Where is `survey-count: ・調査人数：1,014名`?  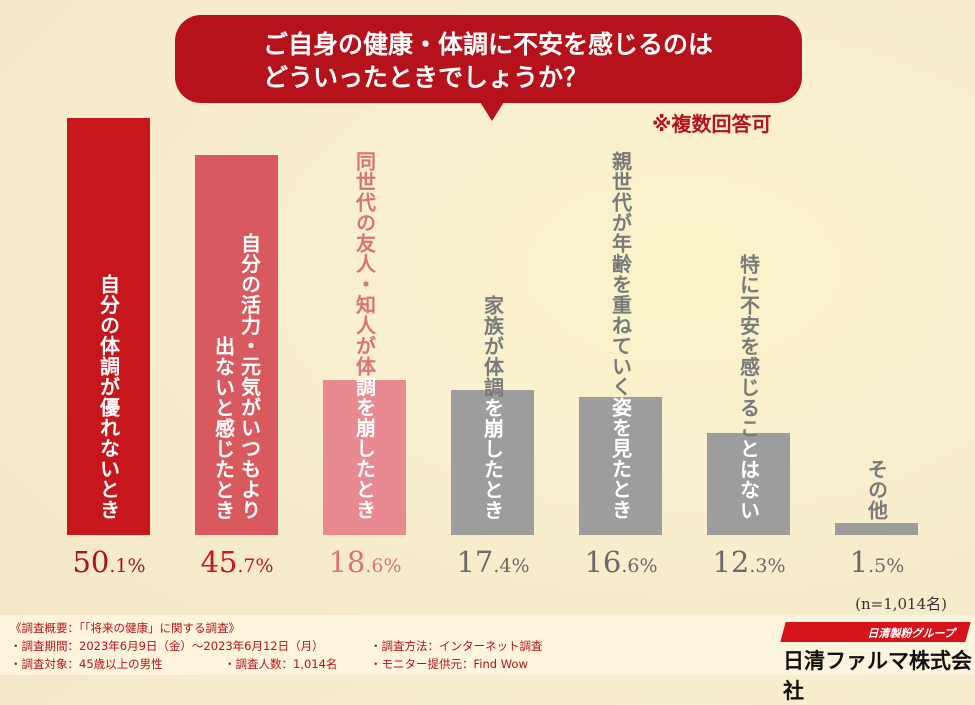
survey-count: ・調査人数：1,014名 is located at coordinates (281, 664).